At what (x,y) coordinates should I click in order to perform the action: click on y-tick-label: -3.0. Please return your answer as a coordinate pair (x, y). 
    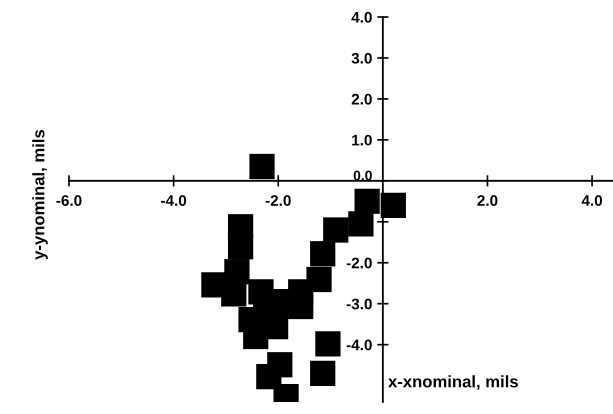
    Looking at the image, I should click on (359, 304).